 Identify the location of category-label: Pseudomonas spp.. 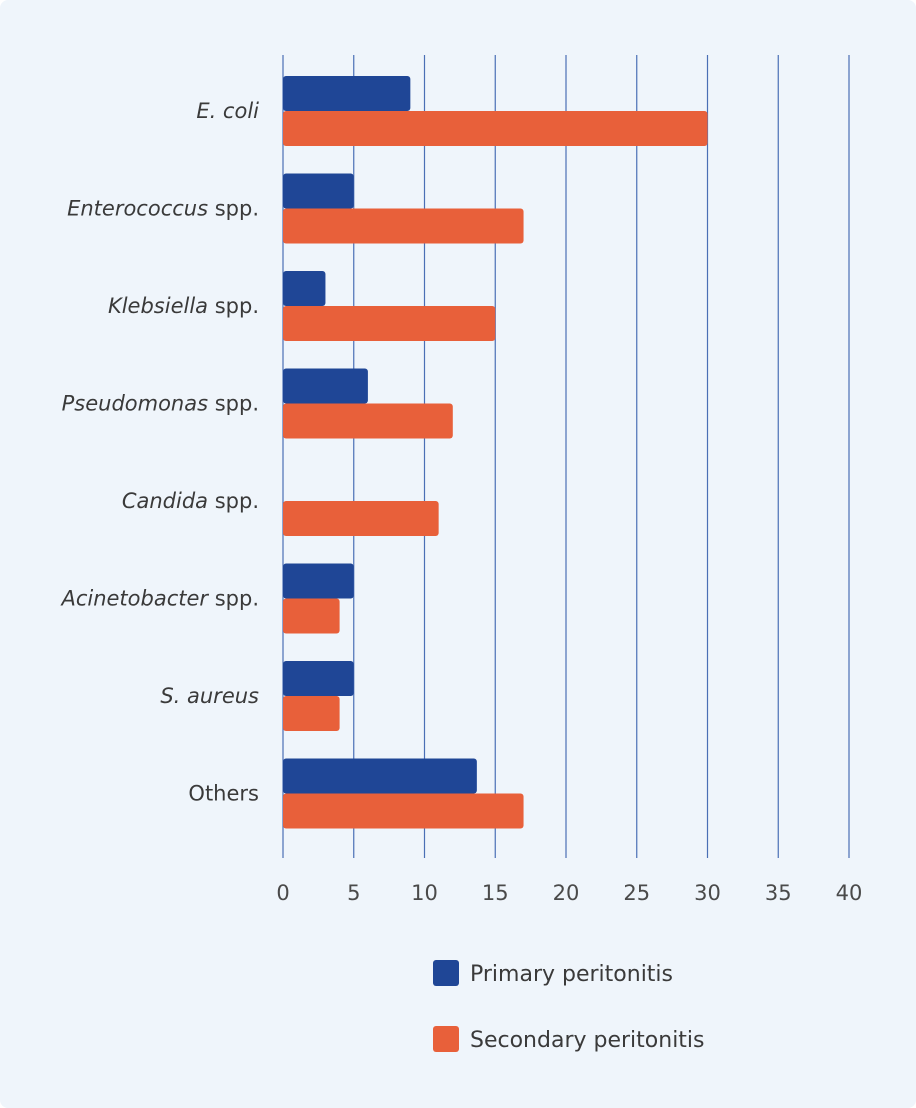
(160, 404).